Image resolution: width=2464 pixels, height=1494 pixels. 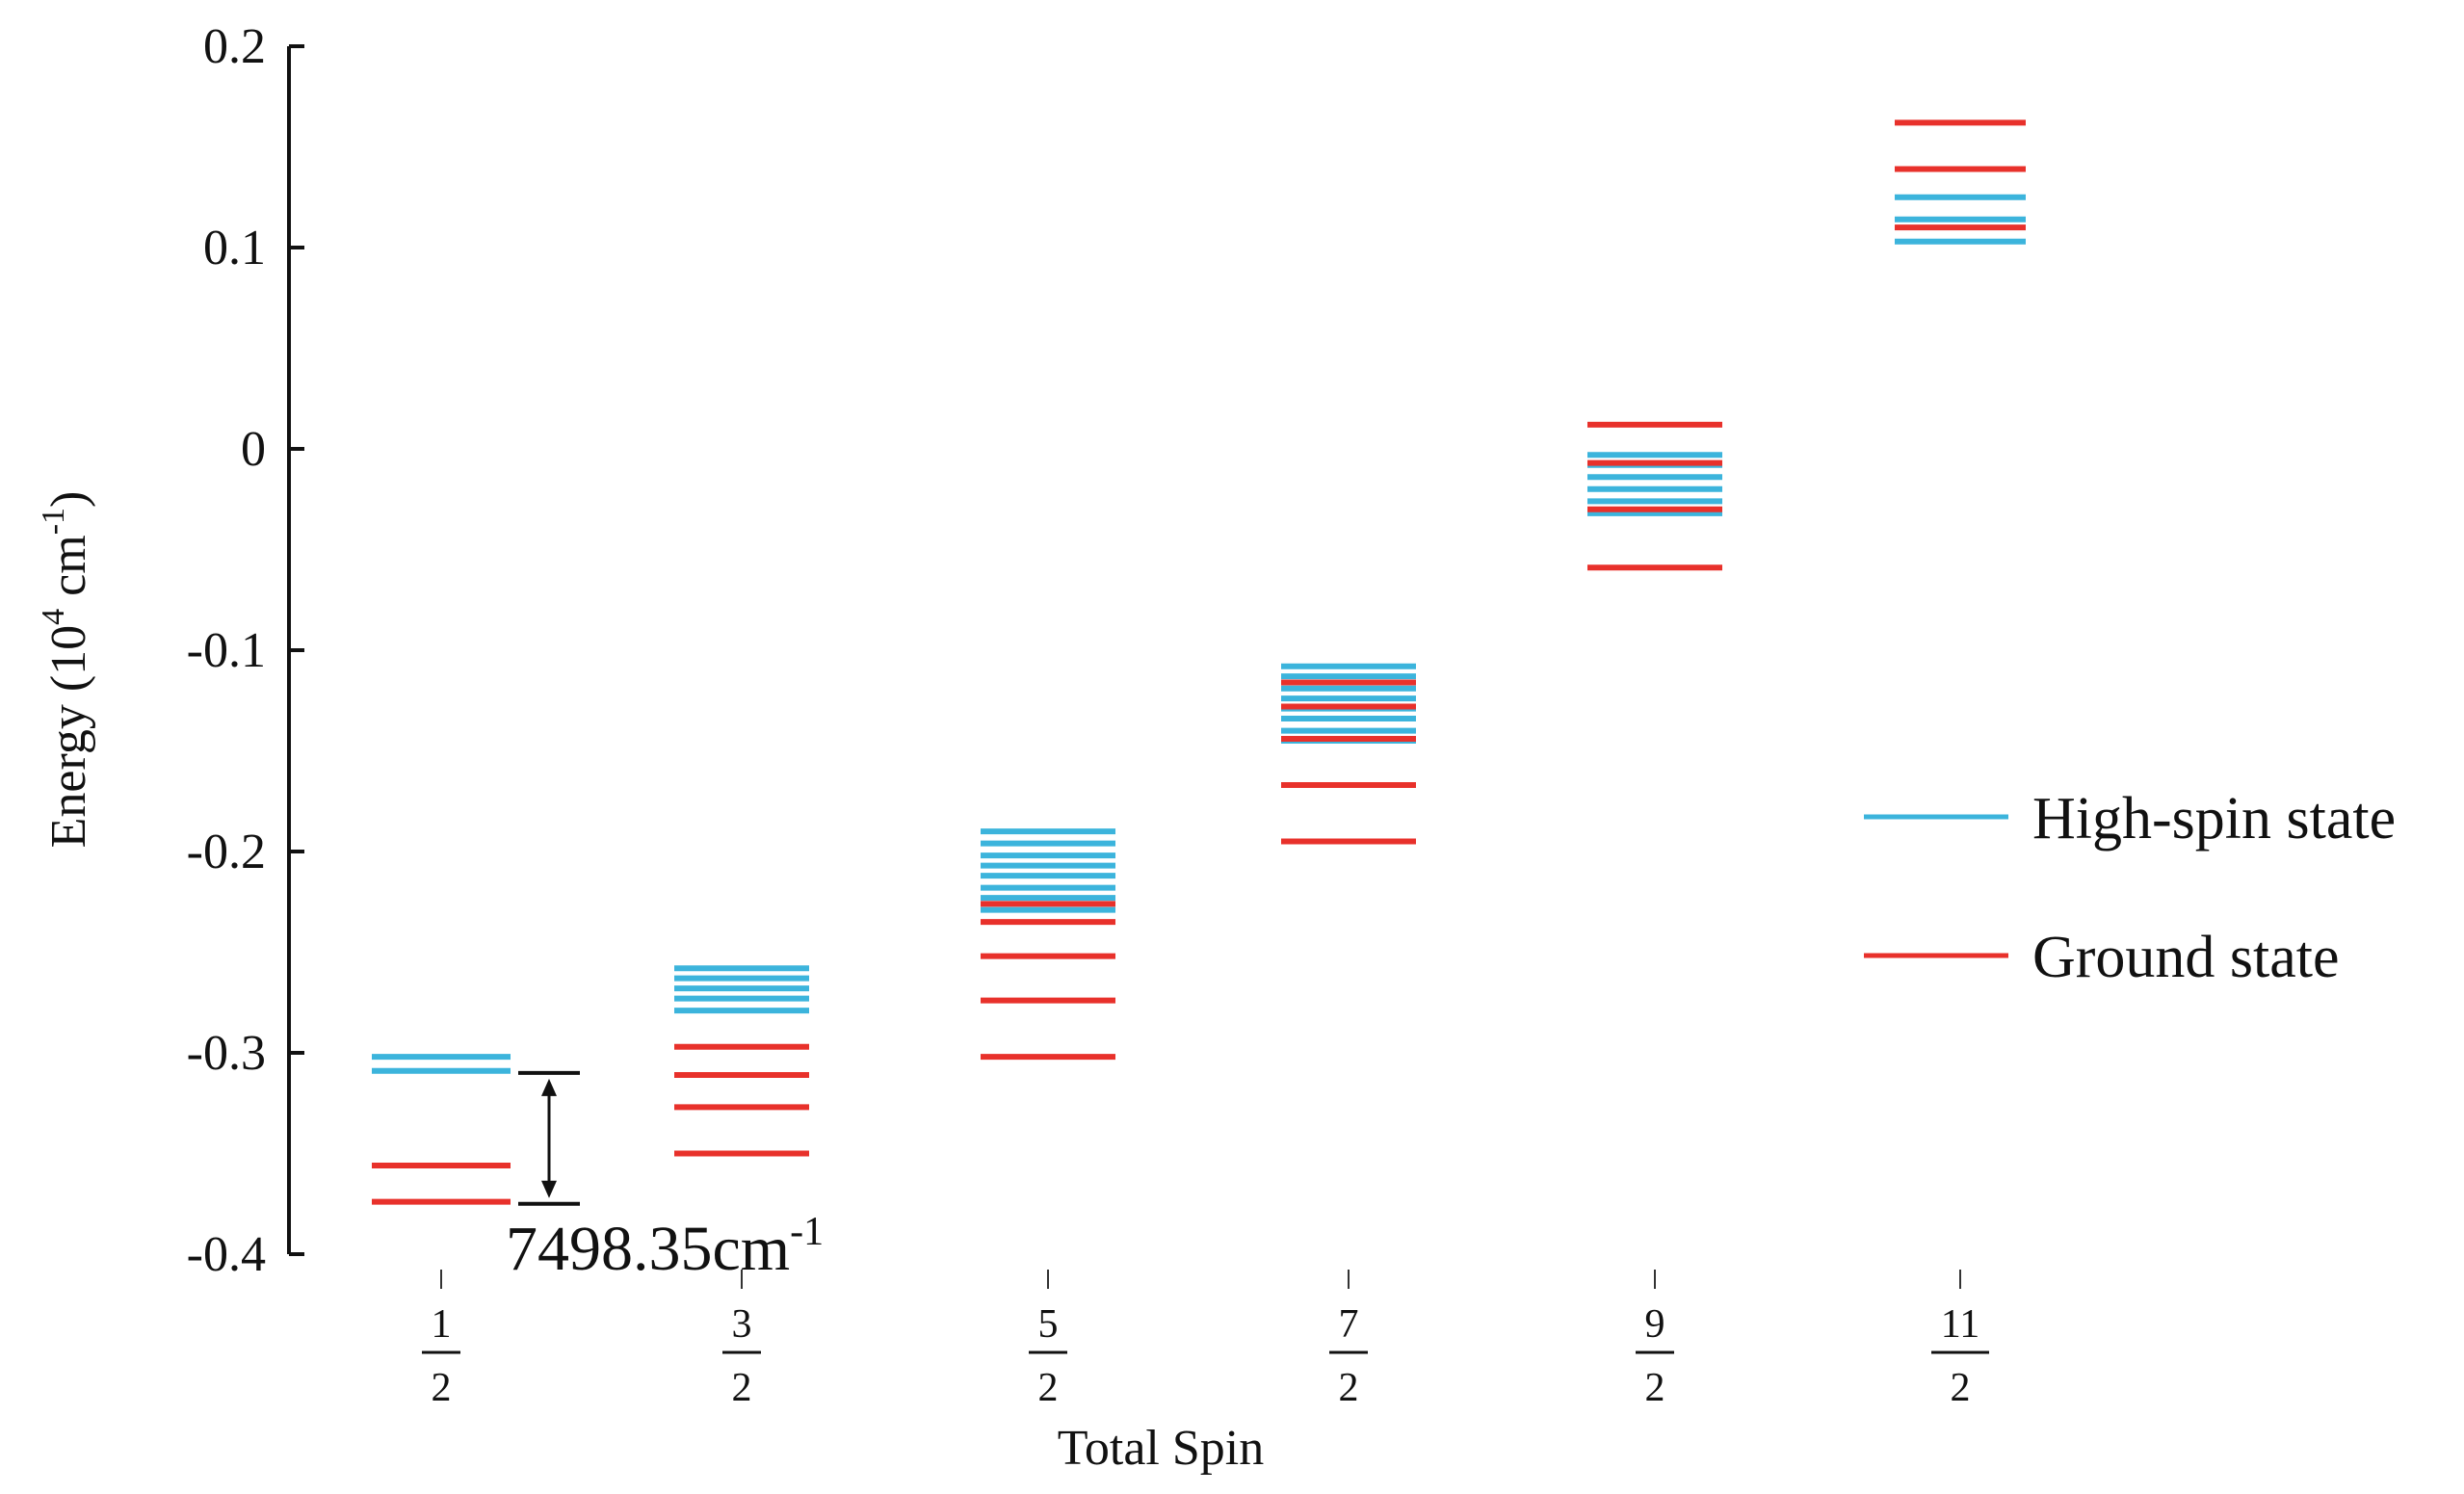 I want to click on legend-label-high-spin: High-spin state, so click(x=2214, y=819).